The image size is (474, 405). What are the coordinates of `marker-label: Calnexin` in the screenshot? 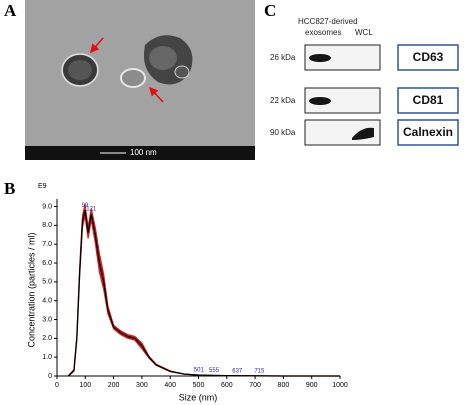 It's located at (428, 132).